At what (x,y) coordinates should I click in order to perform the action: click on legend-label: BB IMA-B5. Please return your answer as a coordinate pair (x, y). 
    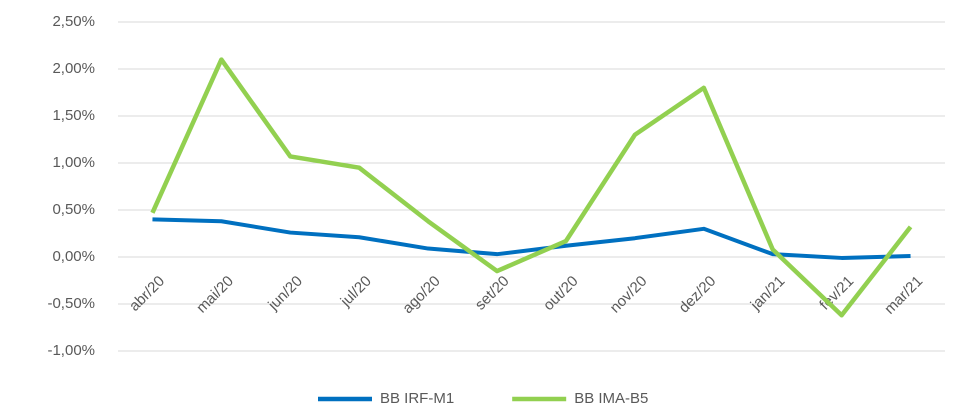
    Looking at the image, I should click on (611, 398).